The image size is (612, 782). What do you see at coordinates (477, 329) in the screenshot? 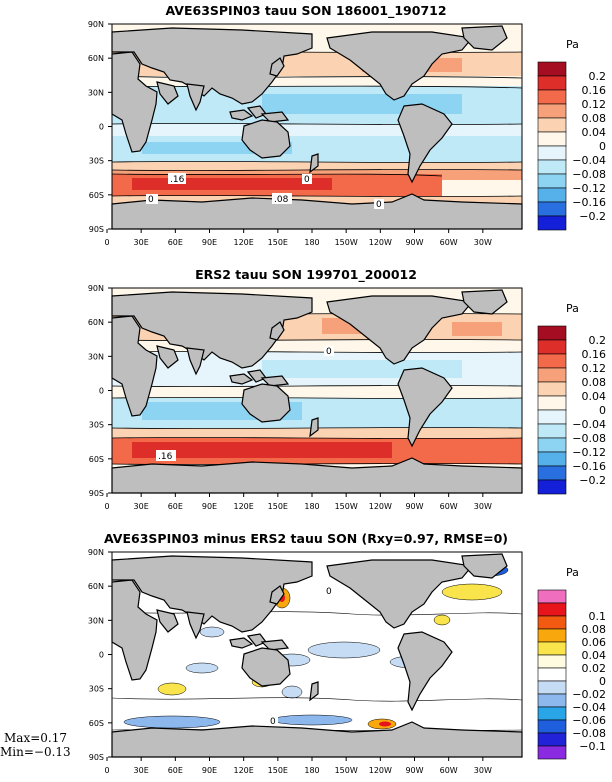
I see `band-westerlies-atlantic-core` at bounding box center [477, 329].